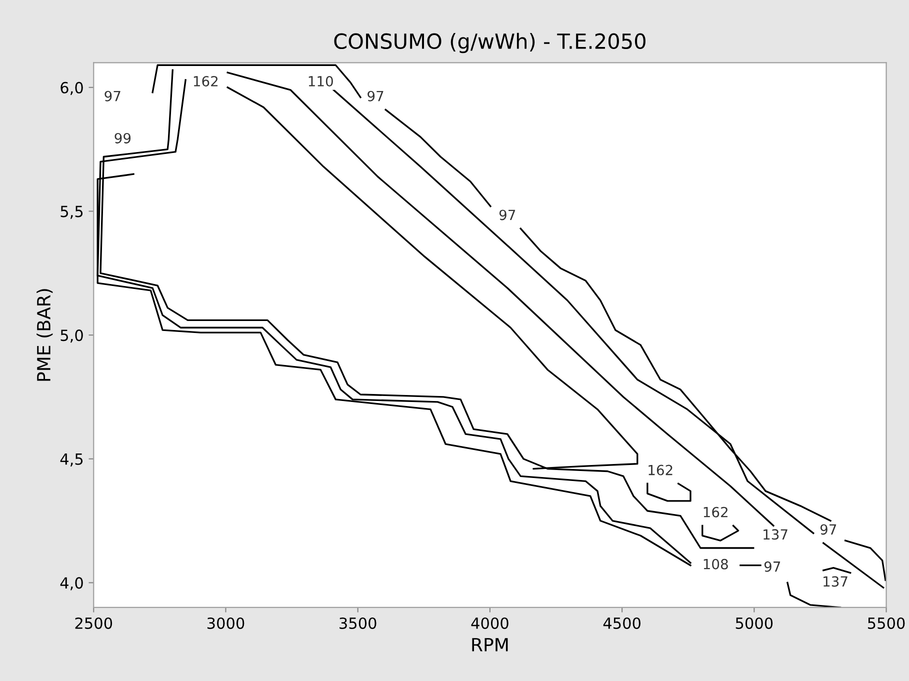  I want to click on x-tick-label: 5000, so click(754, 623).